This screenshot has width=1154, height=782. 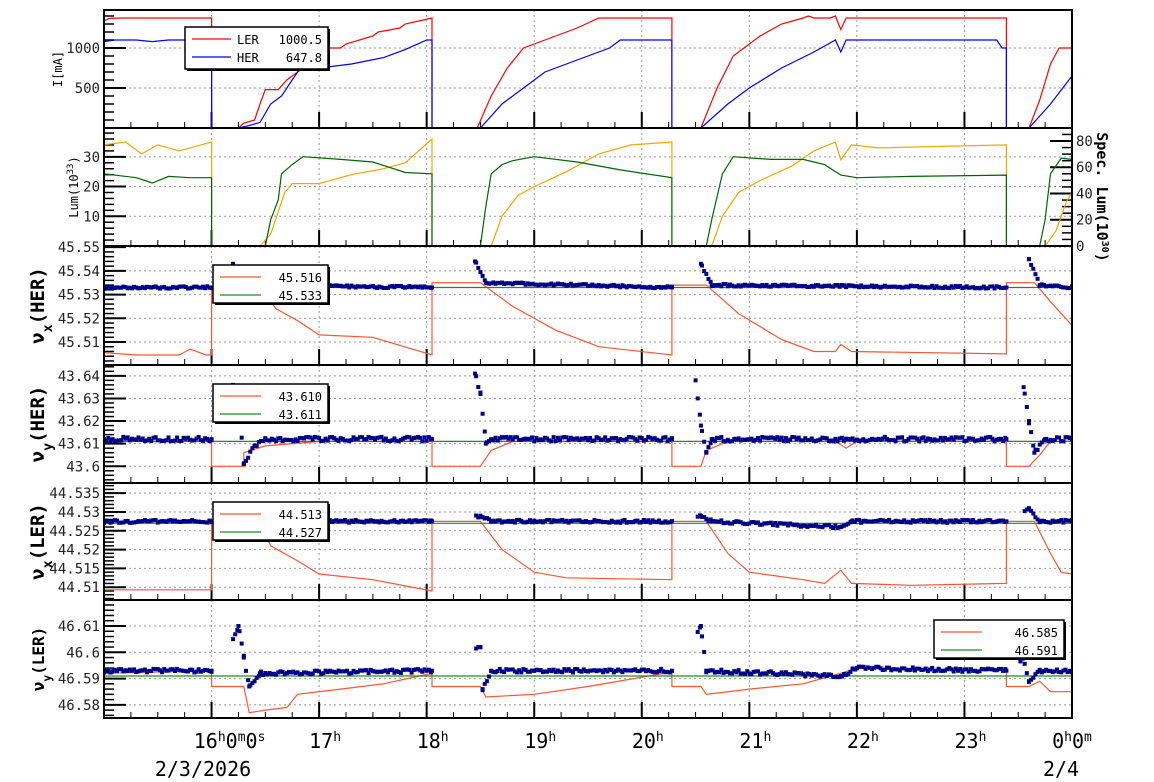 I want to click on y-axis-label-part: y, so click(x=48, y=447).